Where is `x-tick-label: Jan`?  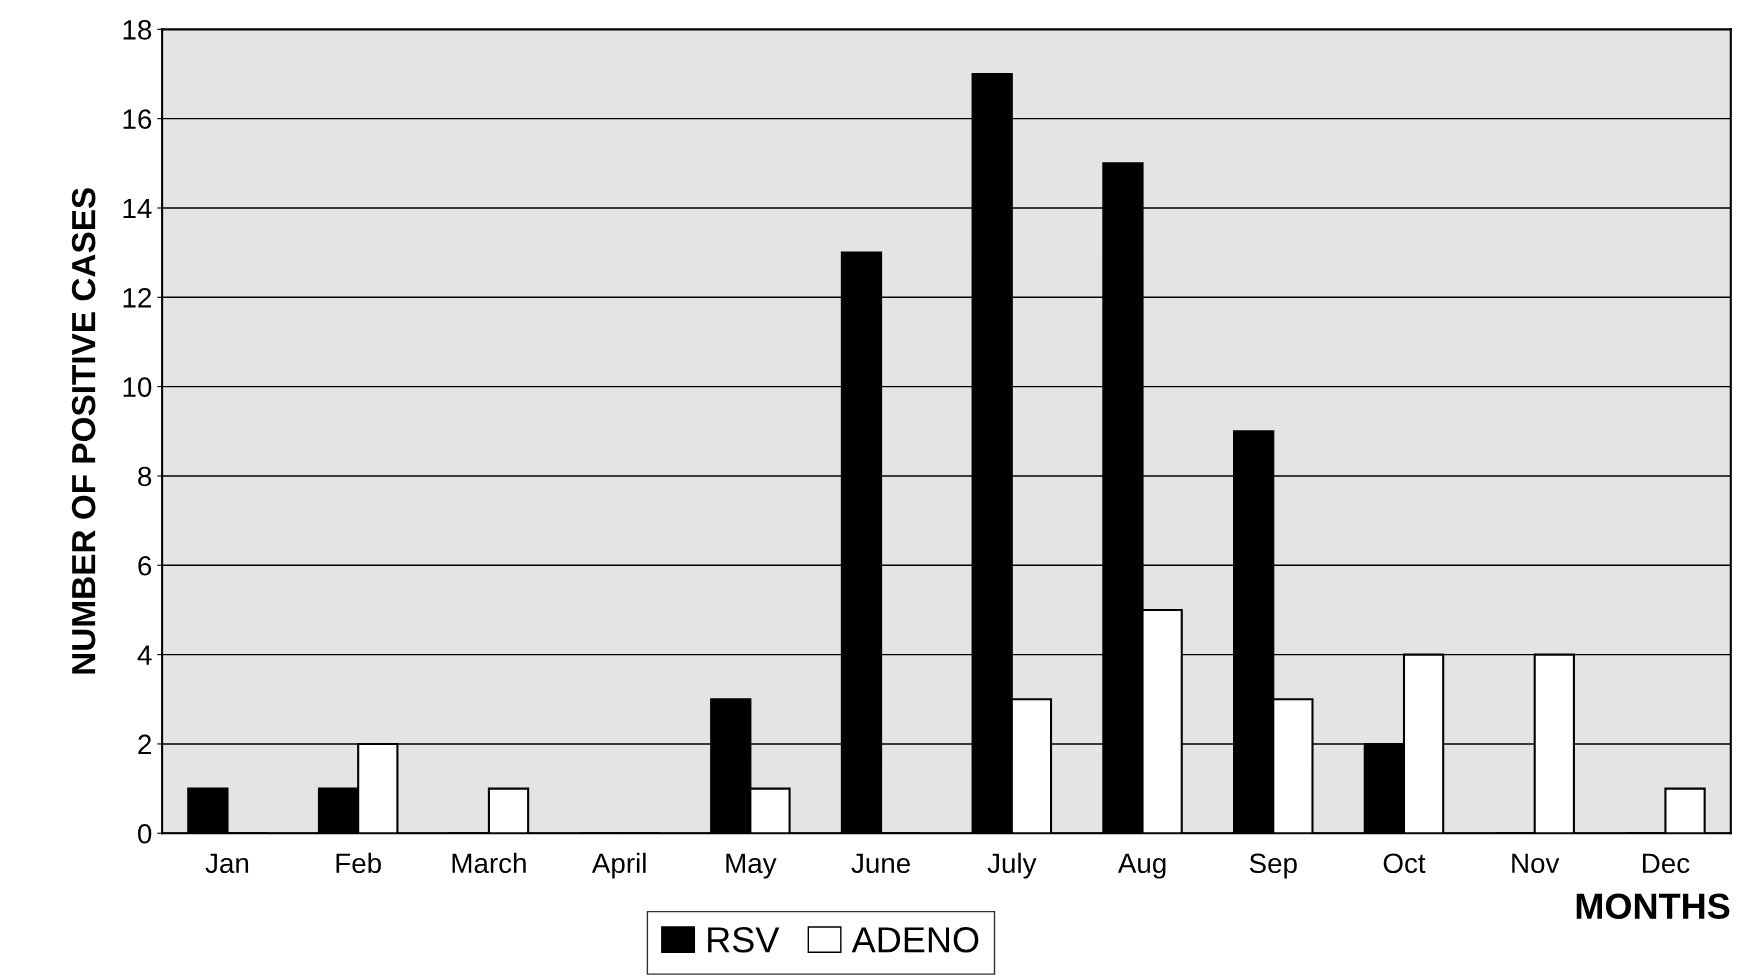
x-tick-label: Jan is located at coordinates (227, 863).